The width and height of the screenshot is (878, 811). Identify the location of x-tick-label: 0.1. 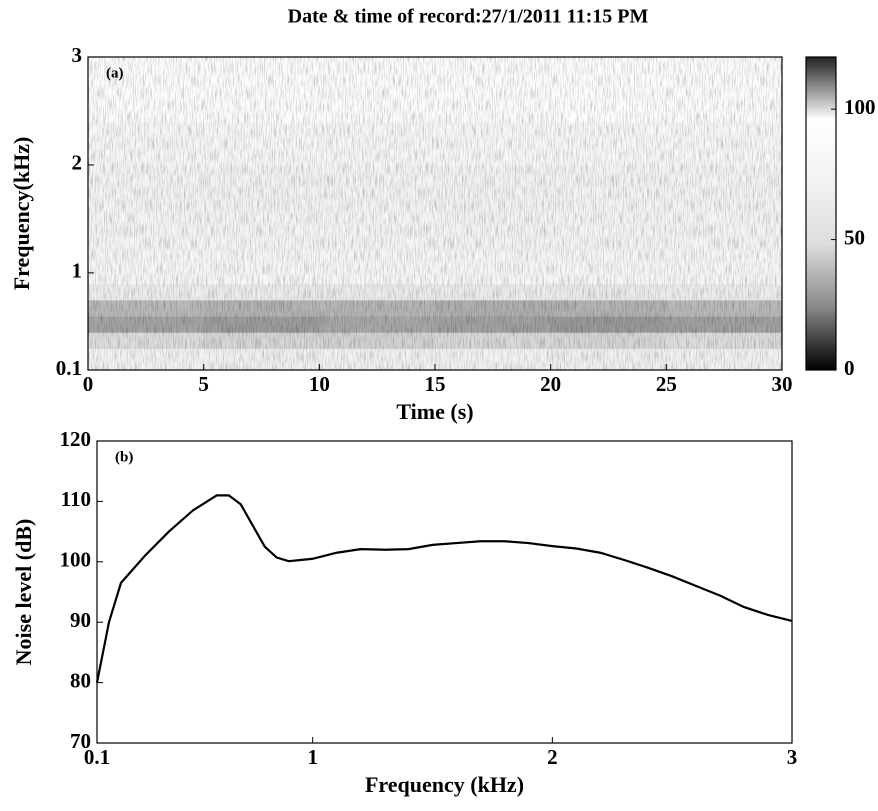
(97, 757).